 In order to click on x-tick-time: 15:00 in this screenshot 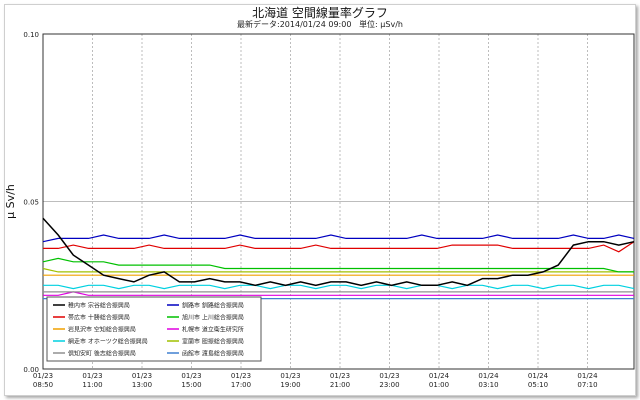, I will do `click(191, 385)`.